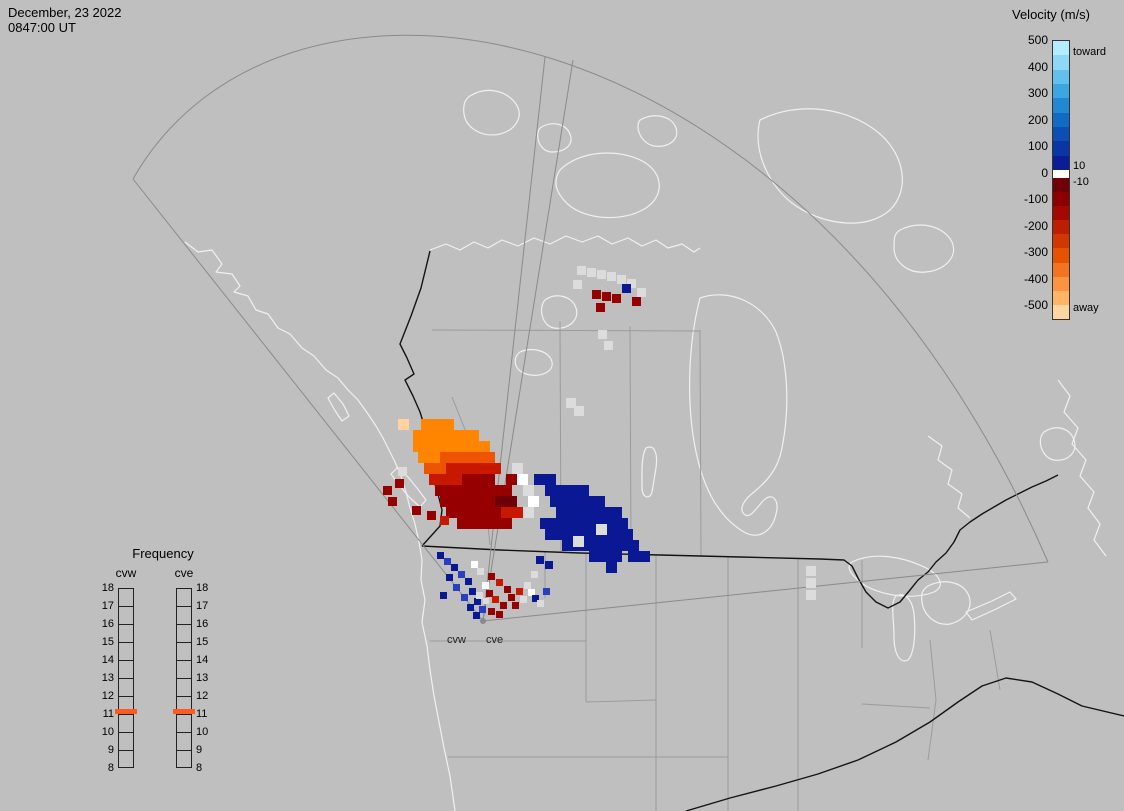  What do you see at coordinates (107, 588) in the screenshot?
I see `frequency-tick-label-cvw: 18` at bounding box center [107, 588].